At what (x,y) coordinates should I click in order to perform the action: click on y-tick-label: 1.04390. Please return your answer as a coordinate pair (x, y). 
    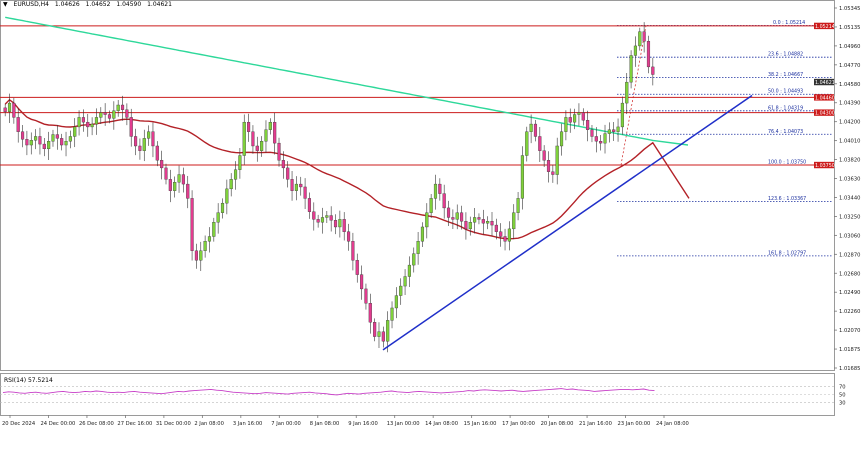
    Looking at the image, I should click on (849, 104).